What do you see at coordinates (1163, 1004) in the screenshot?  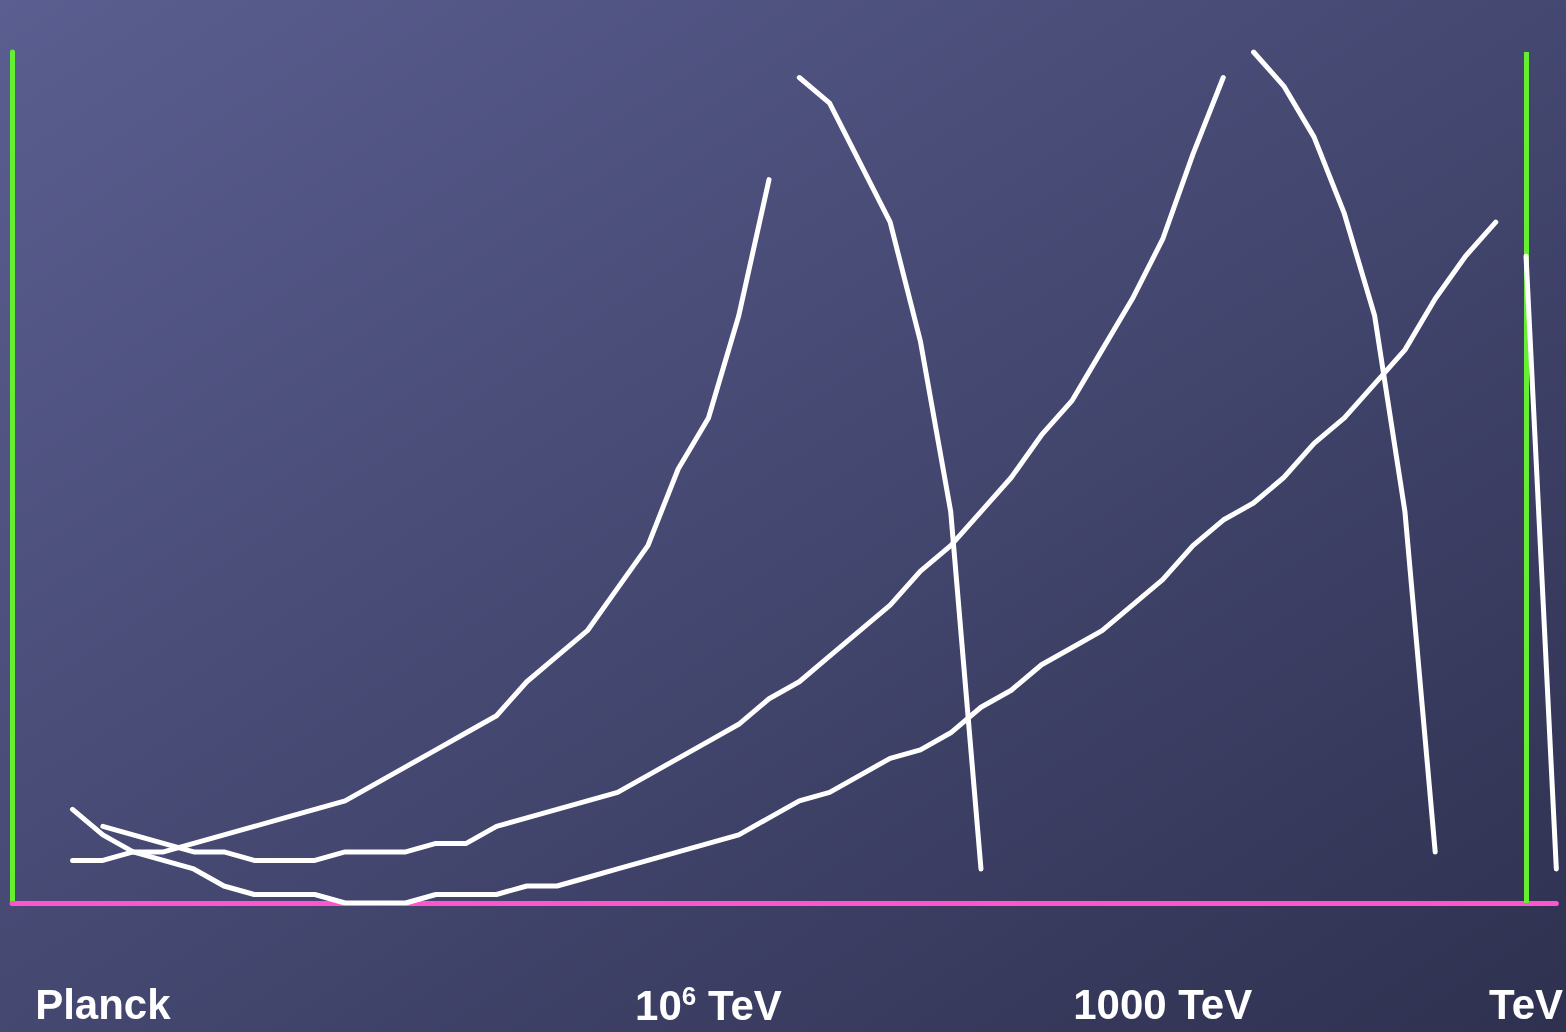 I see `x-tick-label: 1000 TeV` at bounding box center [1163, 1004].